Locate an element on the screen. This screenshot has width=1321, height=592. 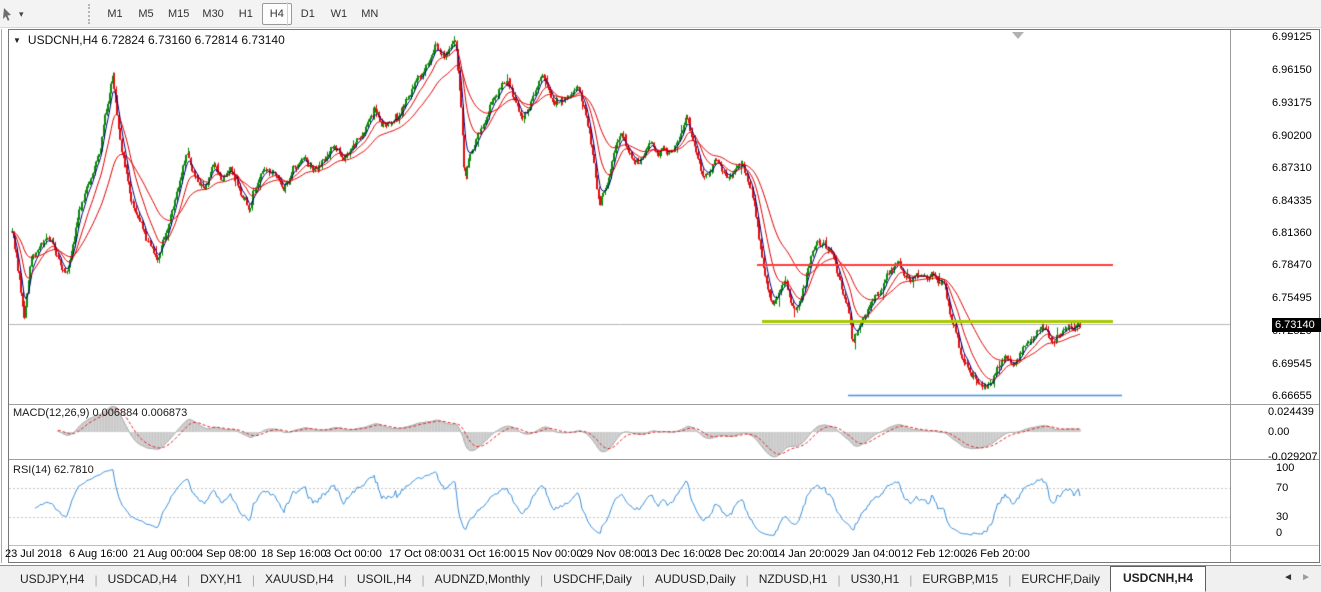
date-axis-label: 3 Oct 00:00 is located at coordinates (353, 554).